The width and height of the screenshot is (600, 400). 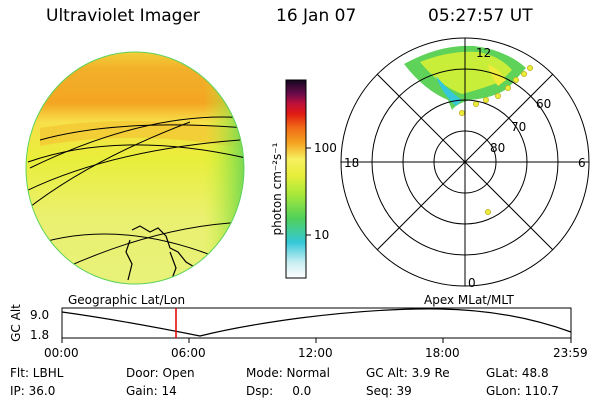 What do you see at coordinates (160, 373) in the screenshot?
I see `info-door: Door: Open` at bounding box center [160, 373].